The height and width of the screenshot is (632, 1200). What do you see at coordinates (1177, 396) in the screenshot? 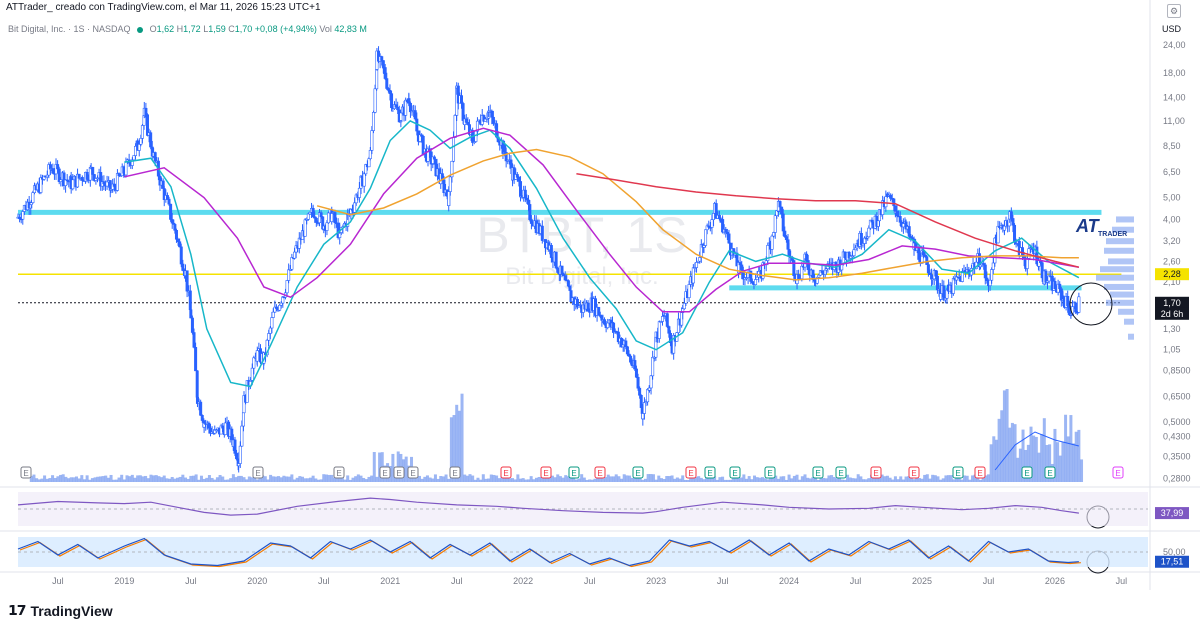
I see `price-tick-label: 0,6500` at bounding box center [1177, 396].